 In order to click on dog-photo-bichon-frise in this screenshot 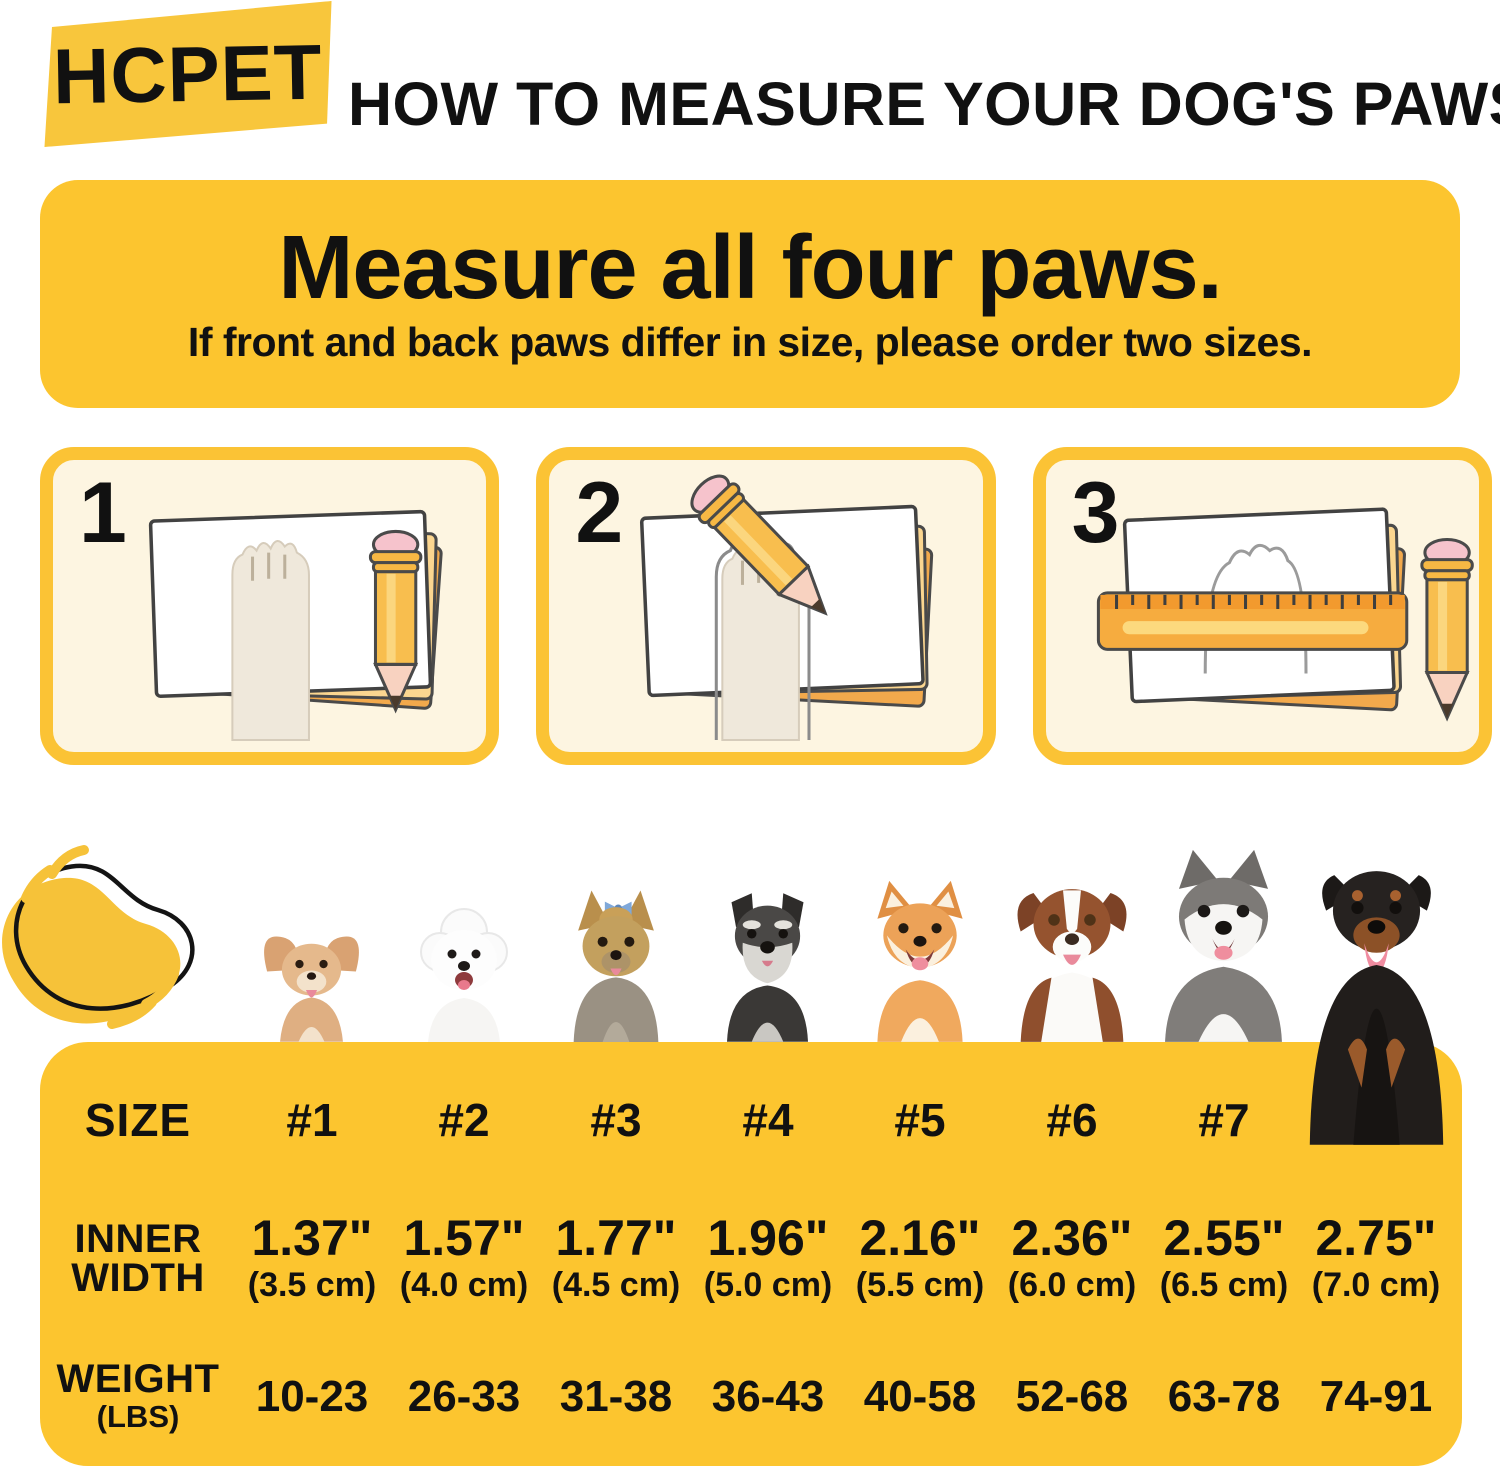, I will do `click(464, 972)`.